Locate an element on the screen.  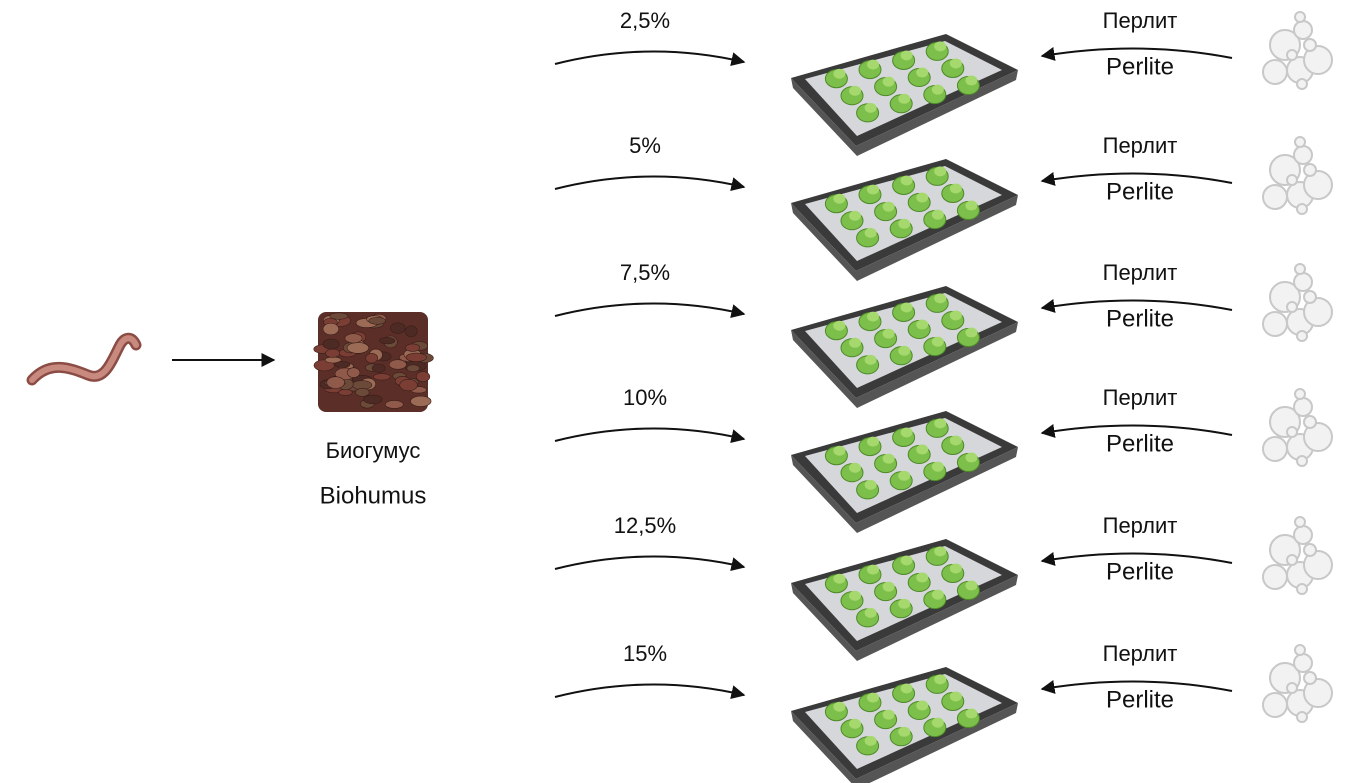
row: 5% Перлит Perlite is located at coordinates (943, 207).